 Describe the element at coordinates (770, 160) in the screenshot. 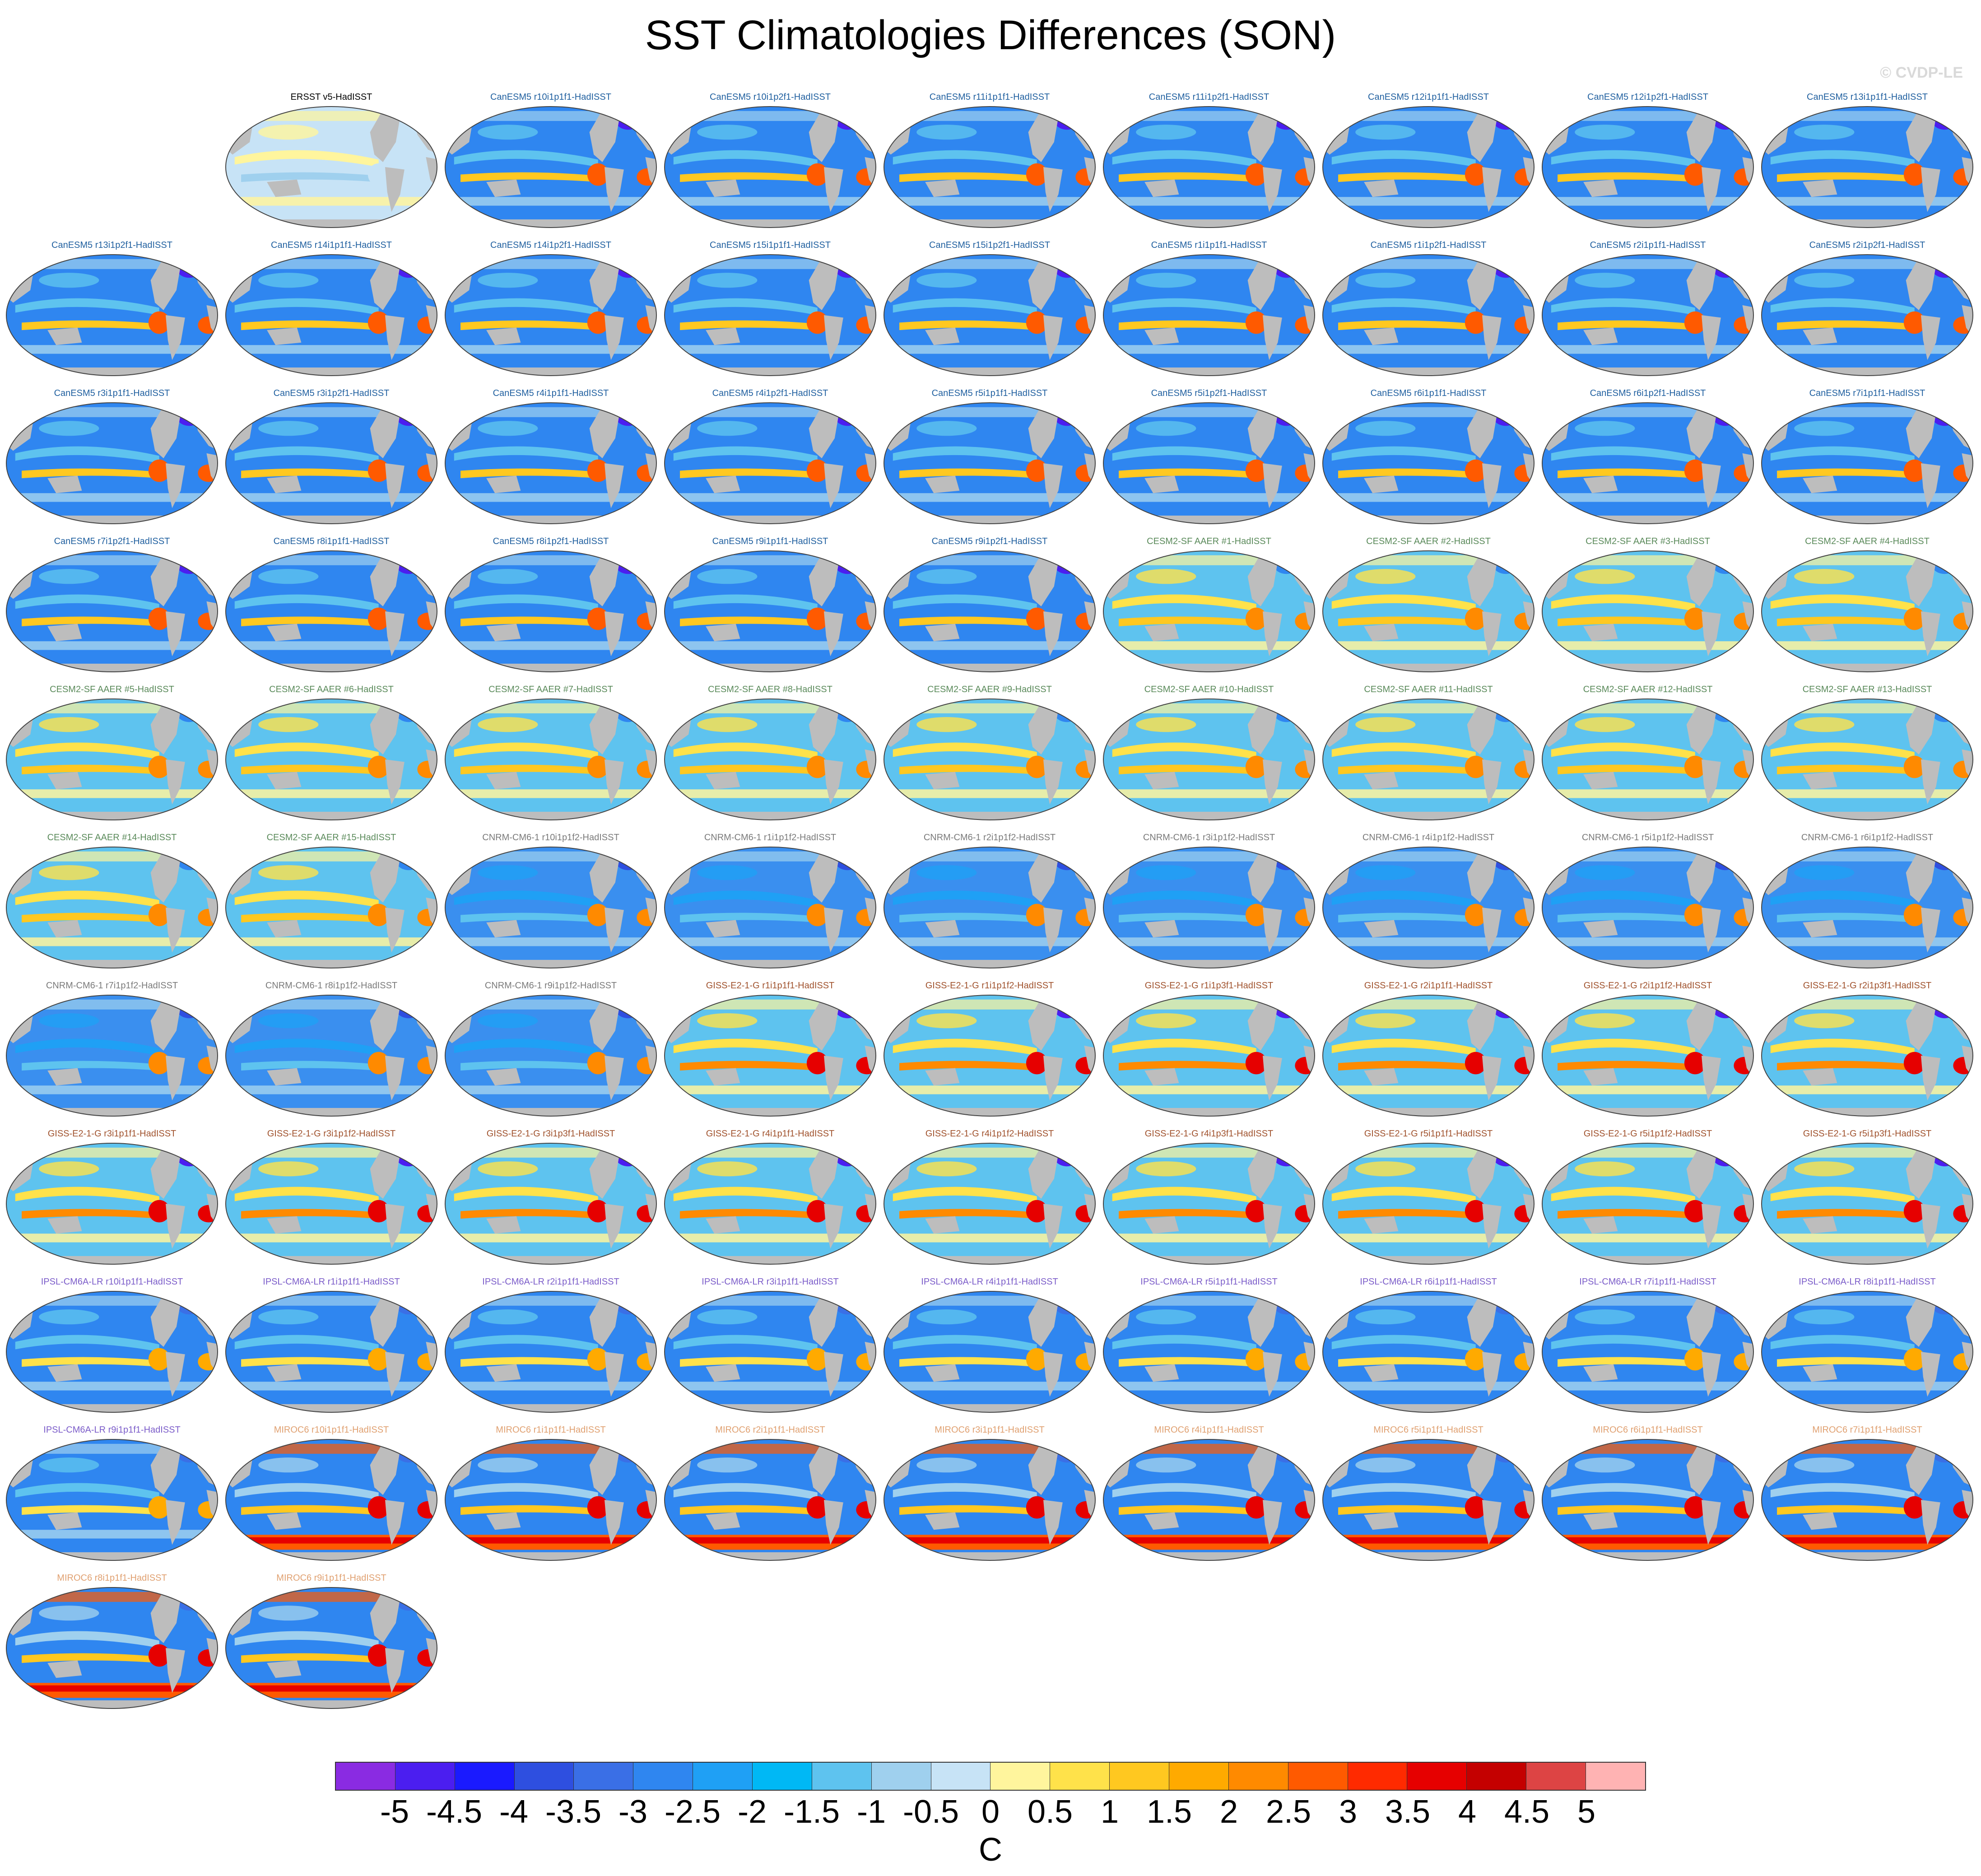

I see `map-panel: CanESM5 r10i1p2f1-HadISST` at that location.